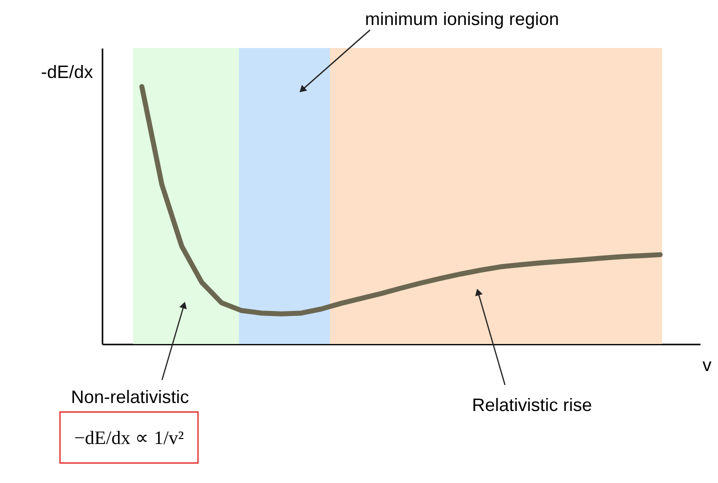  What do you see at coordinates (532, 405) in the screenshot?
I see `text: Relativistic rise` at bounding box center [532, 405].